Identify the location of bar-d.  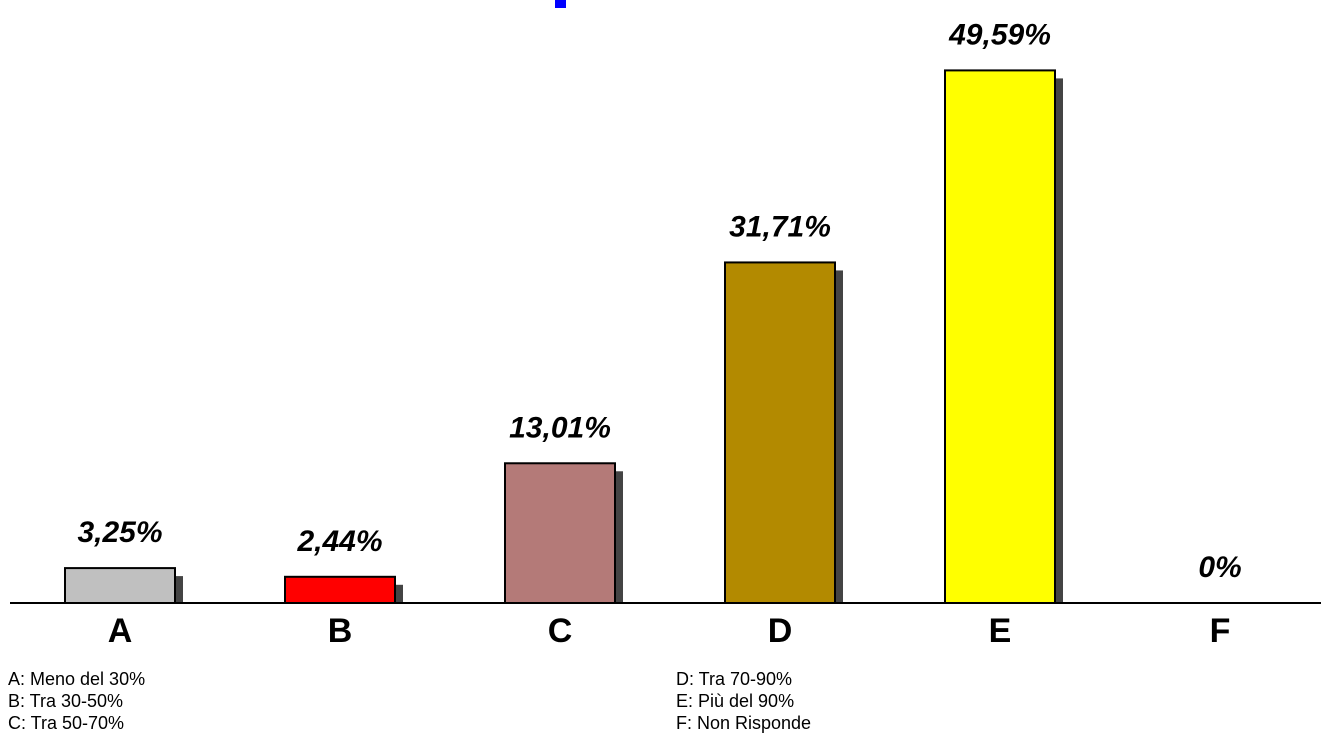
(780, 432).